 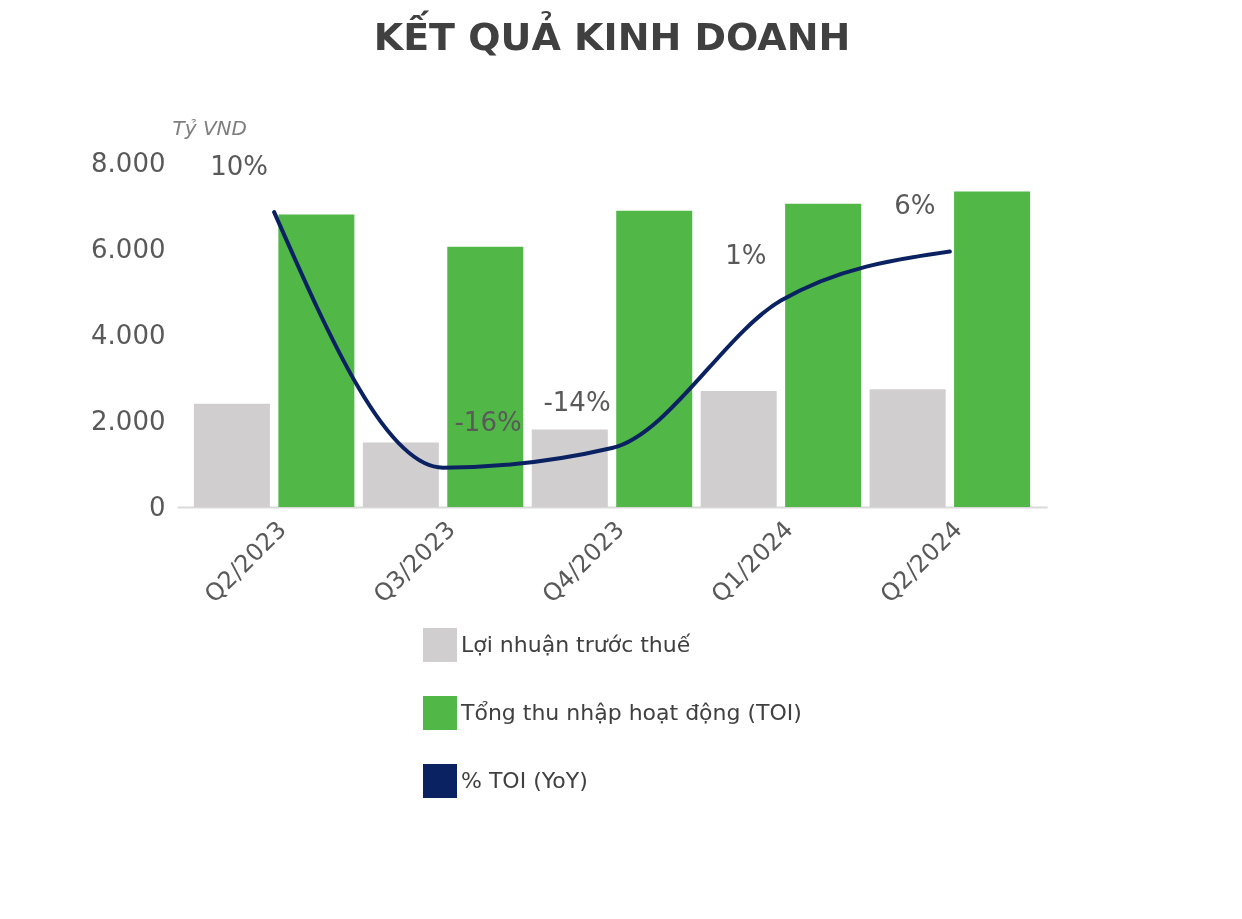 What do you see at coordinates (631, 712) in the screenshot?
I see `legend-label: Tổng thu nhập hoạt động (TOI)` at bounding box center [631, 712].